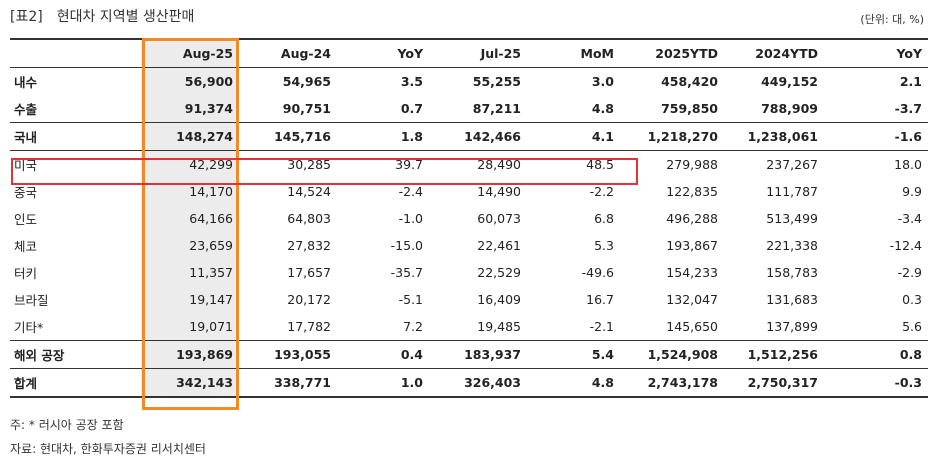  What do you see at coordinates (597, 272) in the screenshot?
I see `table-cell: -49.6` at bounding box center [597, 272].